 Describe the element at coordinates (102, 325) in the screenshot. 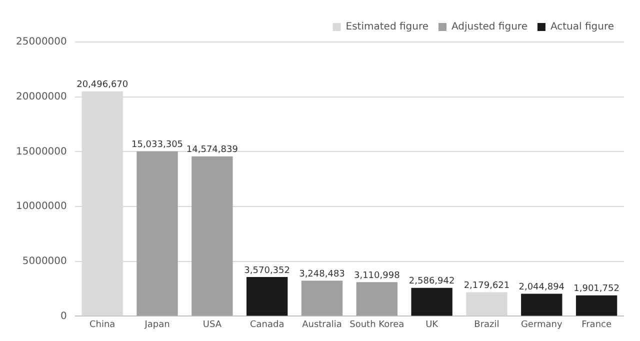

I see `x-tick-label: China` at that location.